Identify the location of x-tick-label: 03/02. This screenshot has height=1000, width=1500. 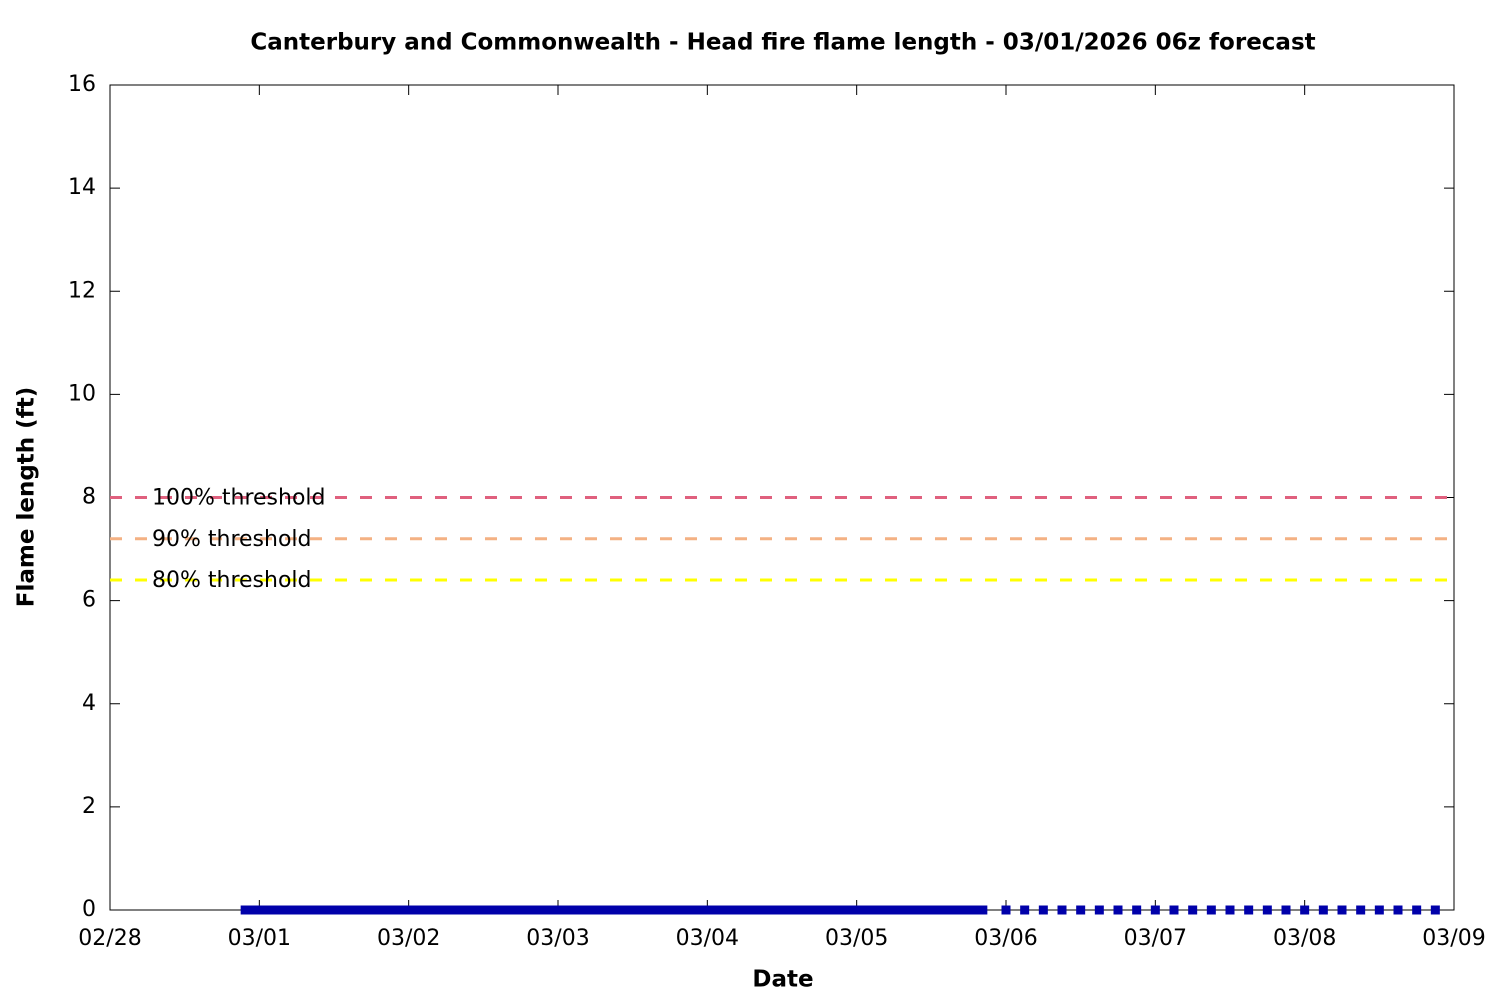
(408, 938).